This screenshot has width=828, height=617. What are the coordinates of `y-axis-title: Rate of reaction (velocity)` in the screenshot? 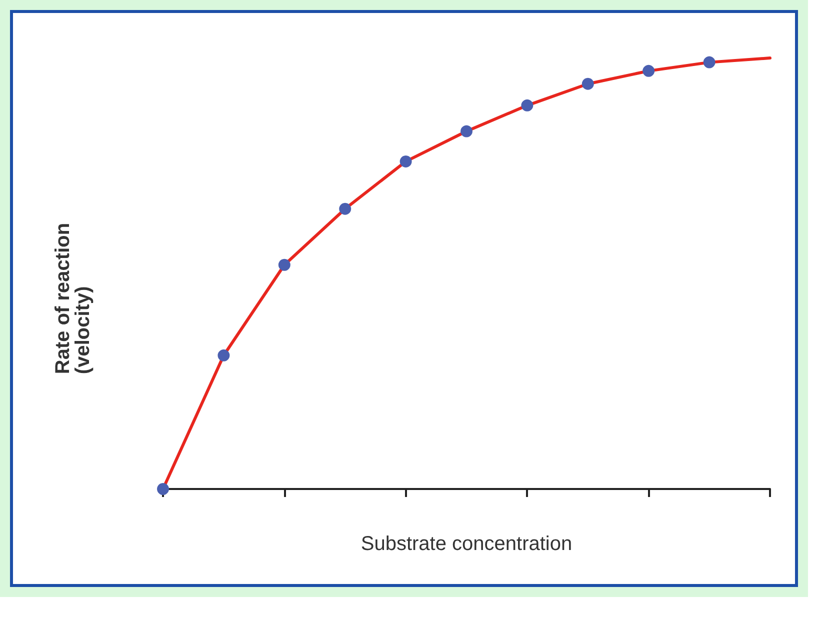 It's located at (73, 298).